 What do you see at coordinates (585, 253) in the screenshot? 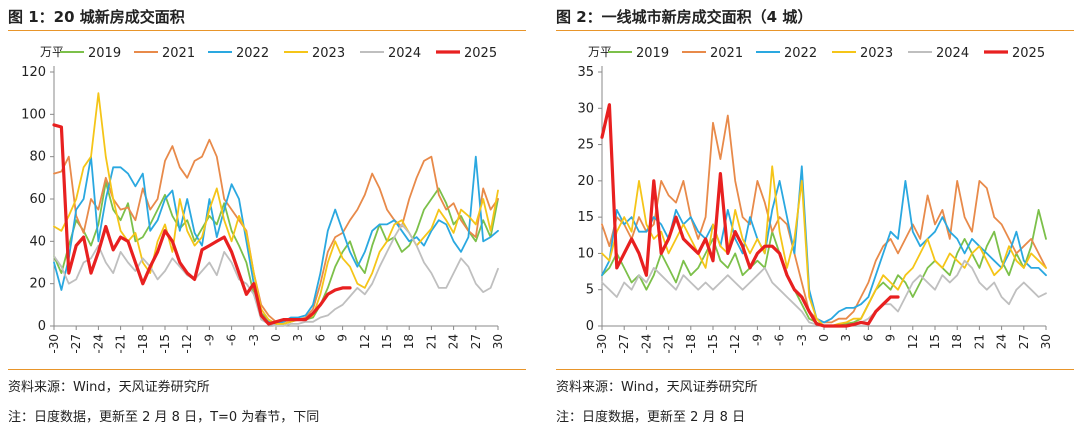
I see `y-tick-label: 10` at bounding box center [585, 253].